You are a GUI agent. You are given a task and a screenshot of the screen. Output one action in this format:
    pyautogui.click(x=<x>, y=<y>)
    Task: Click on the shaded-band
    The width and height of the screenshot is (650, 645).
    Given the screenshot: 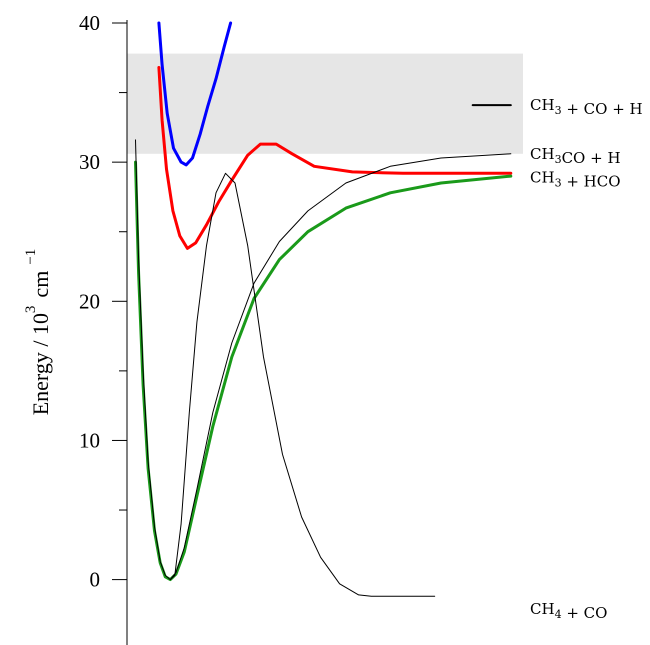 What is the action you would take?
    pyautogui.click(x=325, y=103)
    